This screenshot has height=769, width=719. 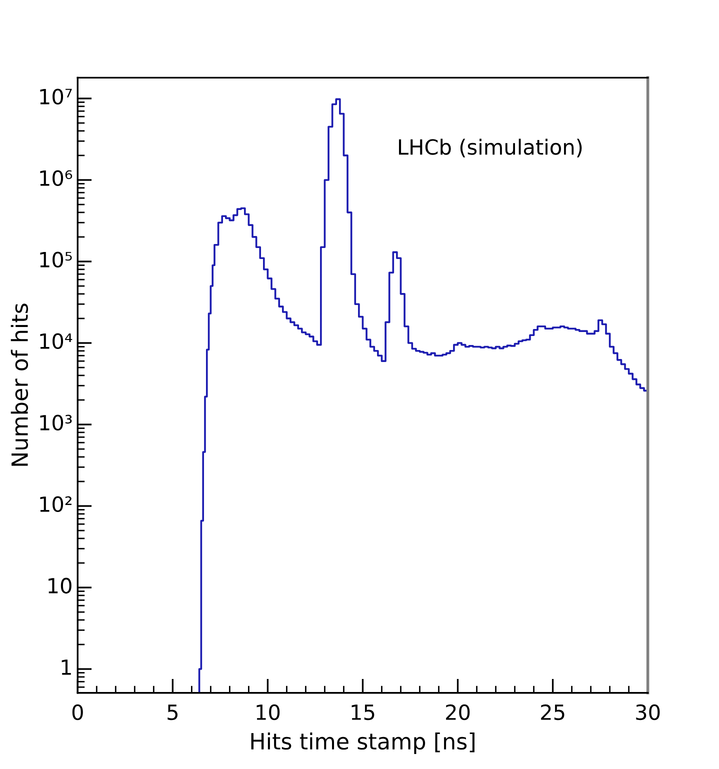 I want to click on x-tick-label: 25, so click(x=552, y=712).